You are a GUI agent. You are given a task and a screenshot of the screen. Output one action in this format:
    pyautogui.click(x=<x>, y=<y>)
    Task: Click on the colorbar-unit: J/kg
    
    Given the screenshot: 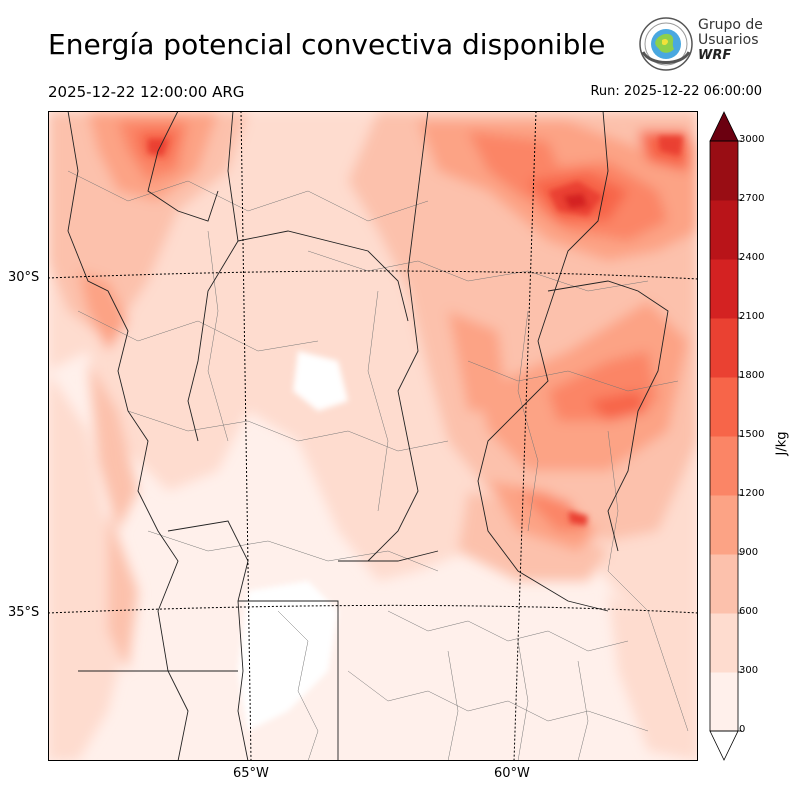 What is the action you would take?
    pyautogui.click(x=782, y=443)
    